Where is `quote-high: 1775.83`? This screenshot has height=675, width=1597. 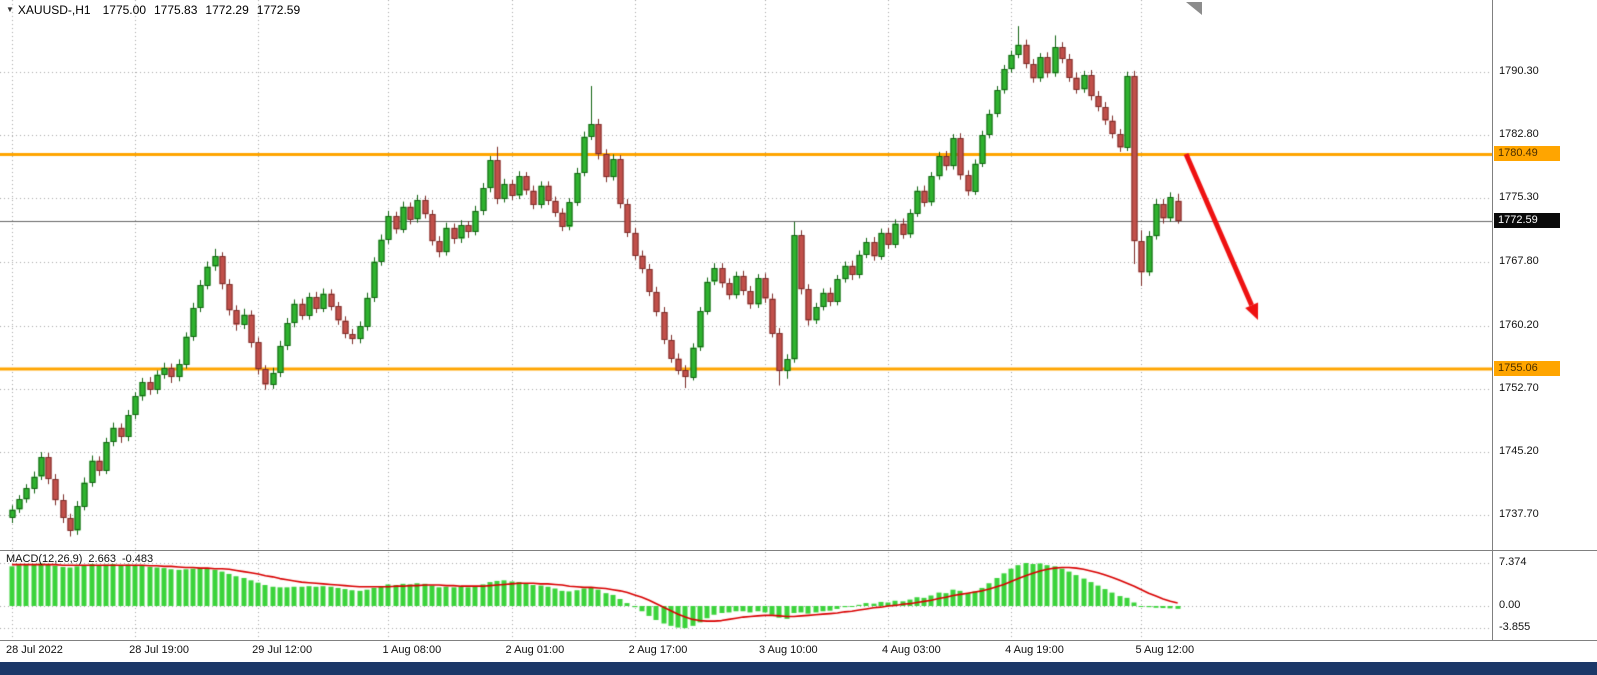
quote-high: 1775.83 is located at coordinates (176, 10).